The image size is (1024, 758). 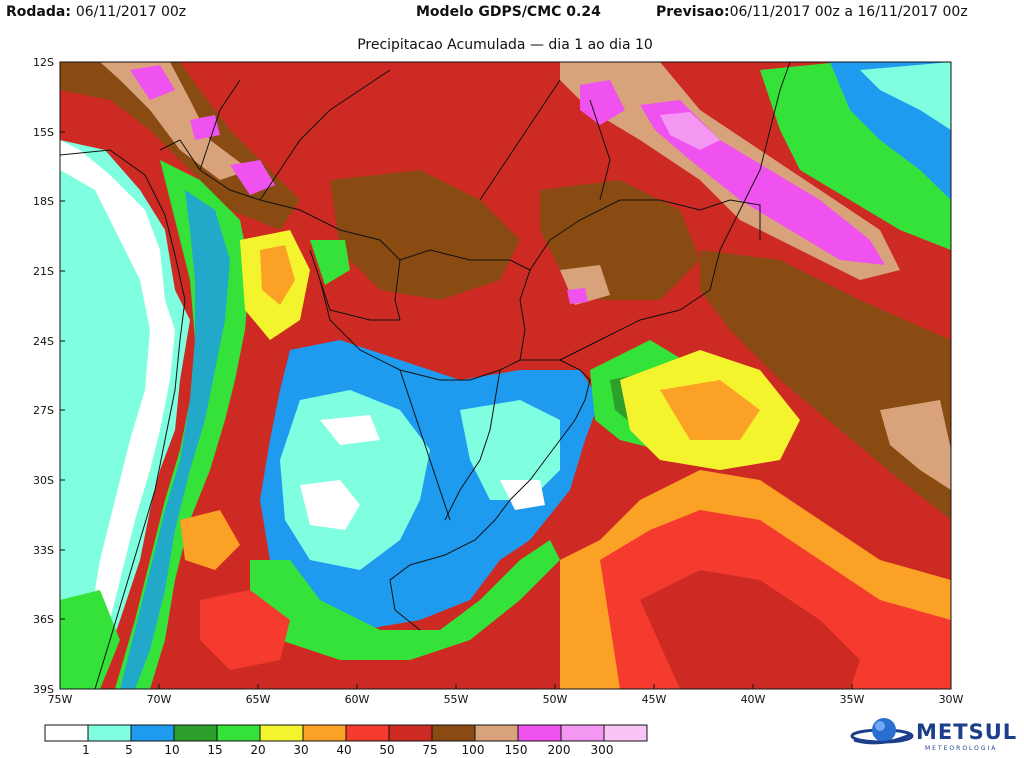 What do you see at coordinates (516, 749) in the screenshot?
I see `legend-label: 150` at bounding box center [516, 749].